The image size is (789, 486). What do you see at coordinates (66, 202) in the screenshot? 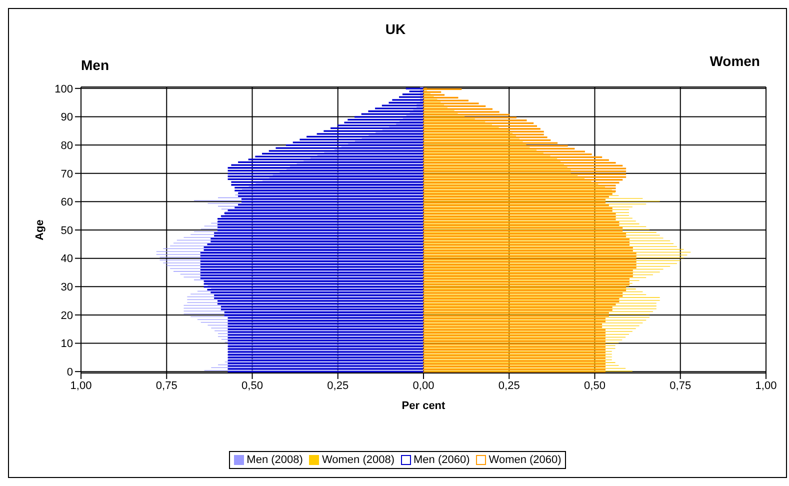
I see `y-tick-label: 60` at bounding box center [66, 202].